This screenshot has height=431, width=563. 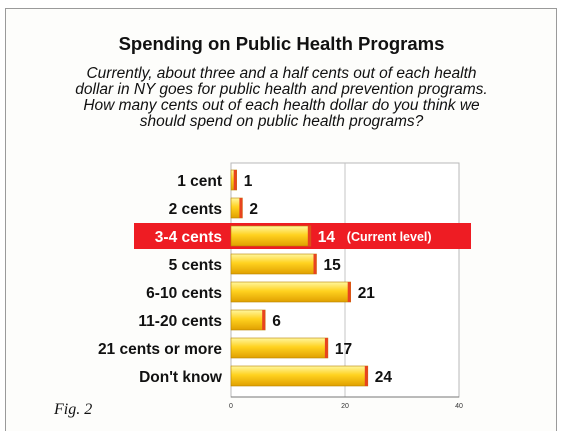 What do you see at coordinates (188, 237) in the screenshot?
I see `category-label: 3-4 cents` at bounding box center [188, 237].